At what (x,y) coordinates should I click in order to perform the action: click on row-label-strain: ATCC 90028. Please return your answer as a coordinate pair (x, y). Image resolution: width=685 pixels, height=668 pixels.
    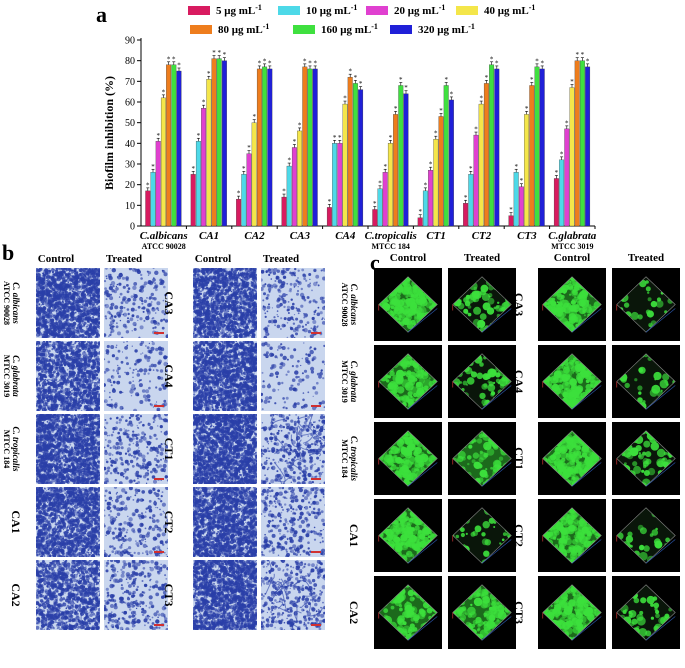
    Looking at the image, I should click on (344, 304).